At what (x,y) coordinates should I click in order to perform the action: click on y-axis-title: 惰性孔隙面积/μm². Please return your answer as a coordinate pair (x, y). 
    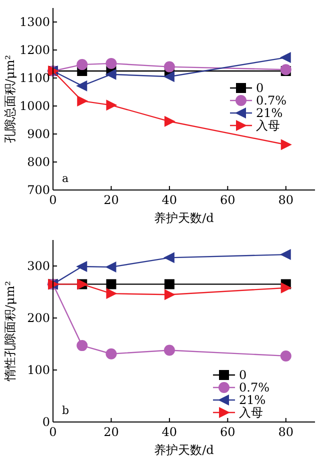
    Looking at the image, I should click on (10, 331).